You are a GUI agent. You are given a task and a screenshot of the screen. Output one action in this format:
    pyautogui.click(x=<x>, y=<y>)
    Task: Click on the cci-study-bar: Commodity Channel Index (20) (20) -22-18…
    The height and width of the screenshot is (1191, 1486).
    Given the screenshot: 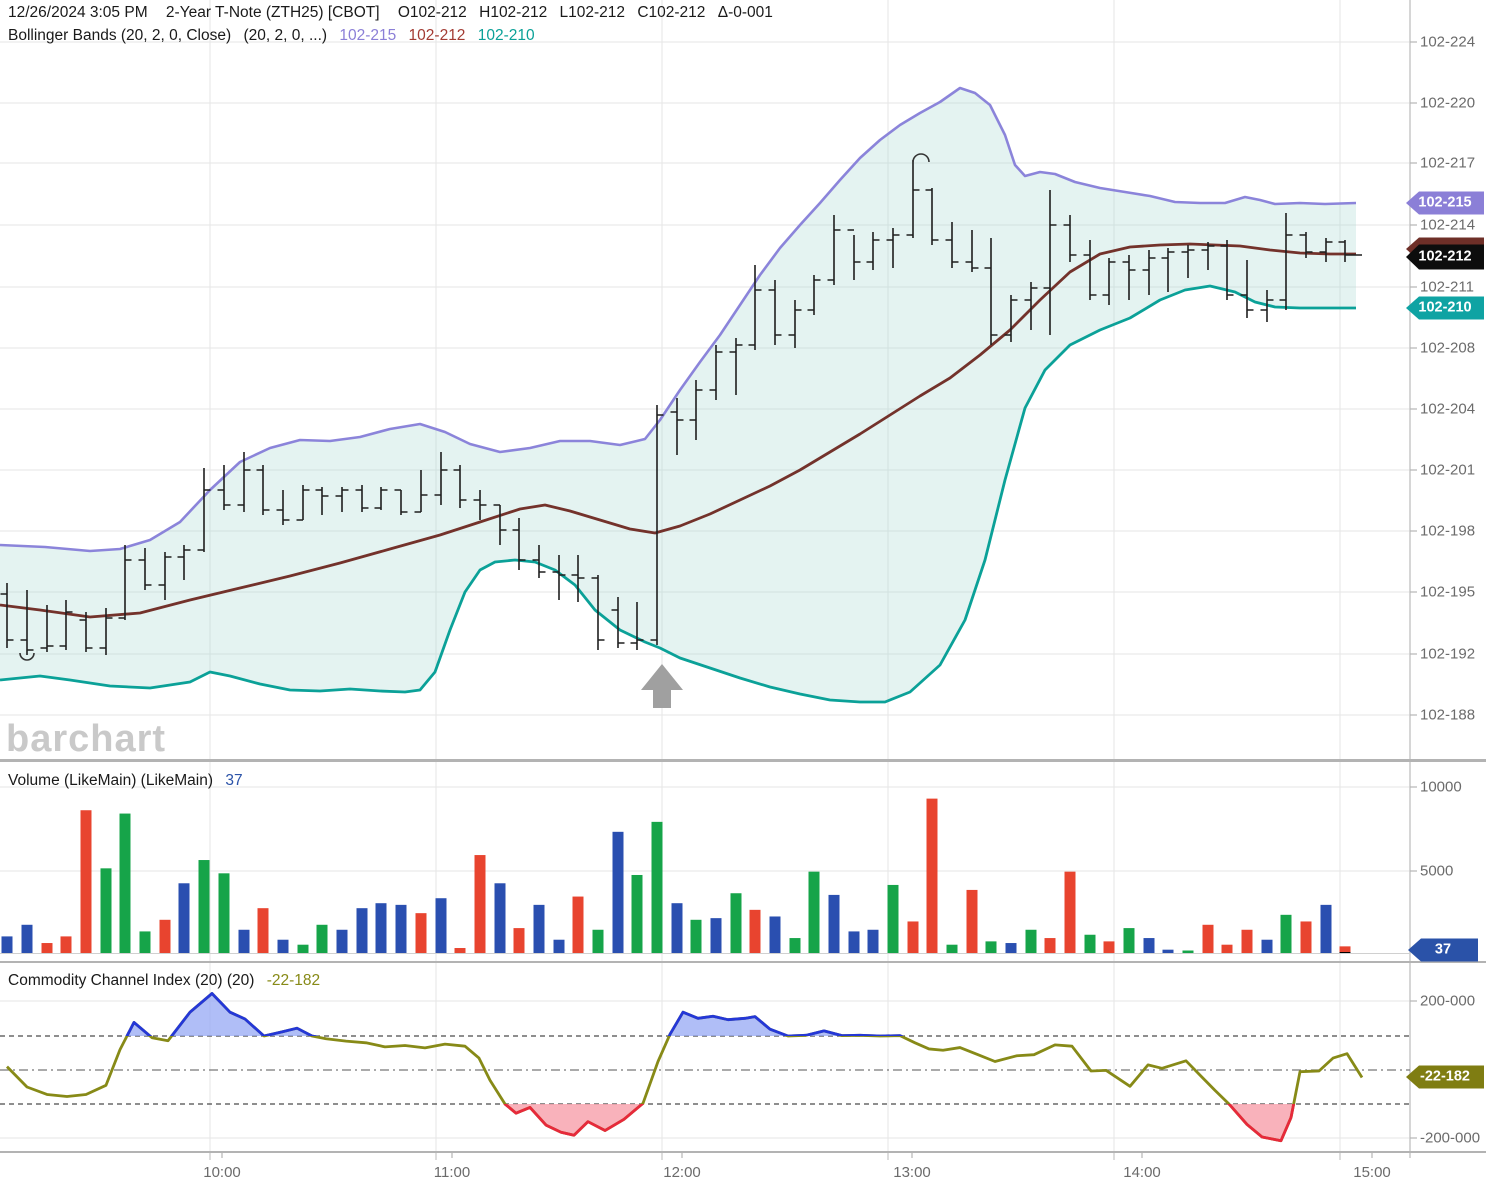 What is the action you would take?
    pyautogui.click(x=171, y=981)
    